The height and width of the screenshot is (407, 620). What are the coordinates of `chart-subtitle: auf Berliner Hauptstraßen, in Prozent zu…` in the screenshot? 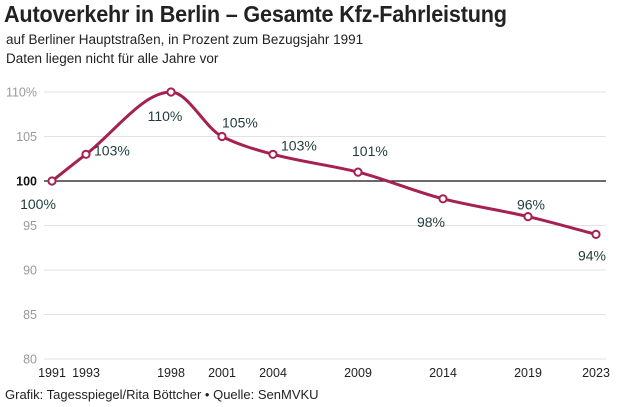 It's located at (185, 39).